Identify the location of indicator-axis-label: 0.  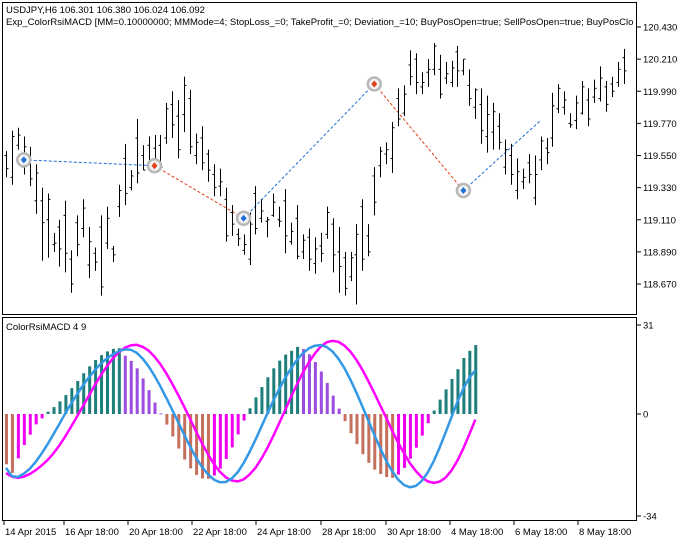
(645, 415).